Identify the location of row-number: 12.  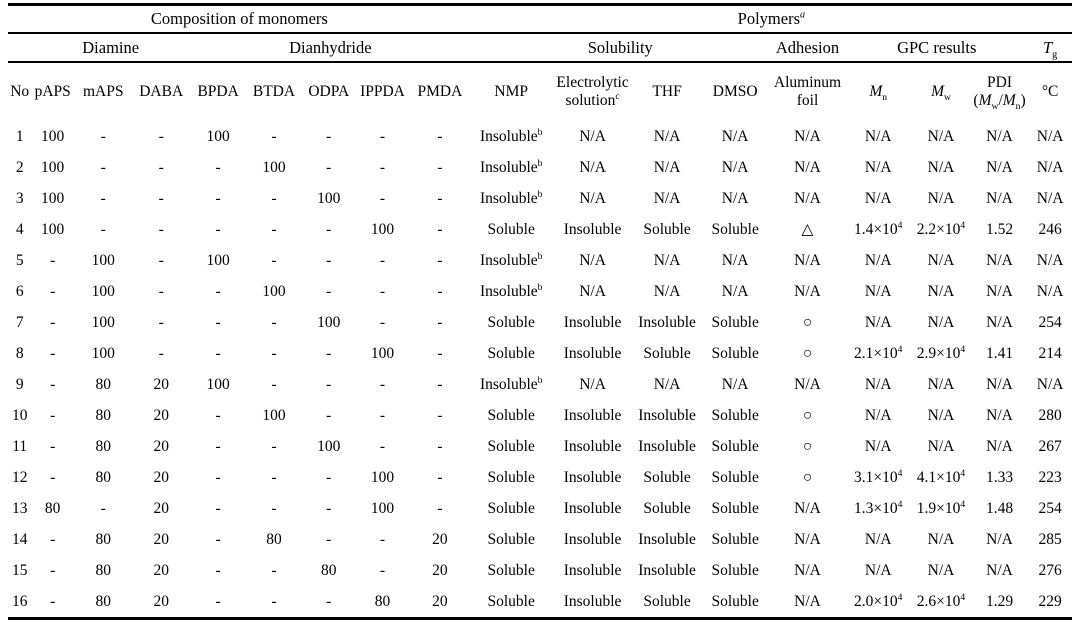
(19, 477).